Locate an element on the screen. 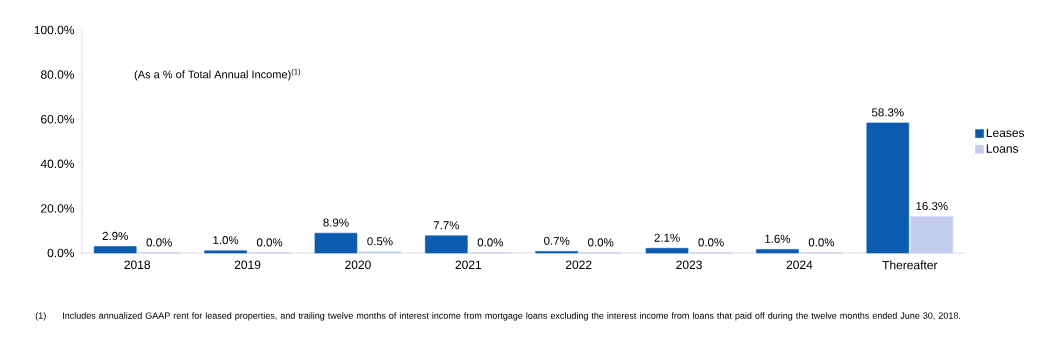 This screenshot has height=348, width=1050. x-tick-label: 2023 is located at coordinates (689, 265).